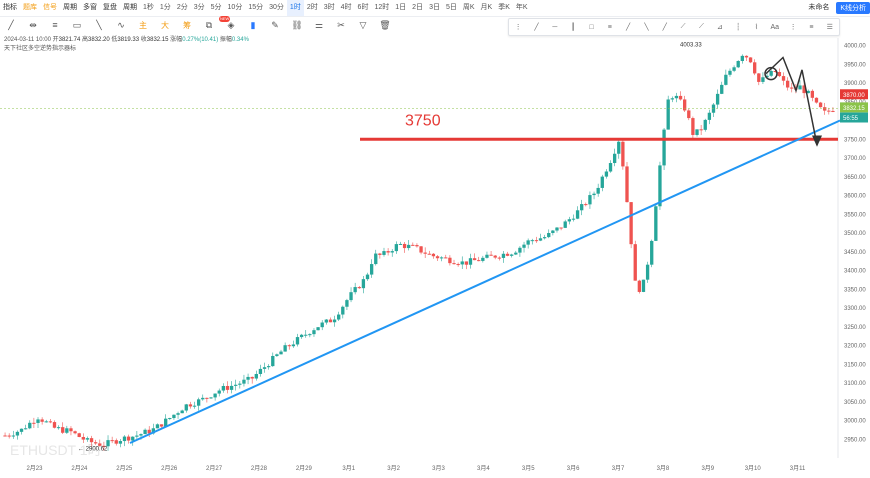 This screenshot has height=478, width=870. Describe the element at coordinates (518, 27) in the screenshot. I see `draw-tool-0-icon: ⋮` at that location.